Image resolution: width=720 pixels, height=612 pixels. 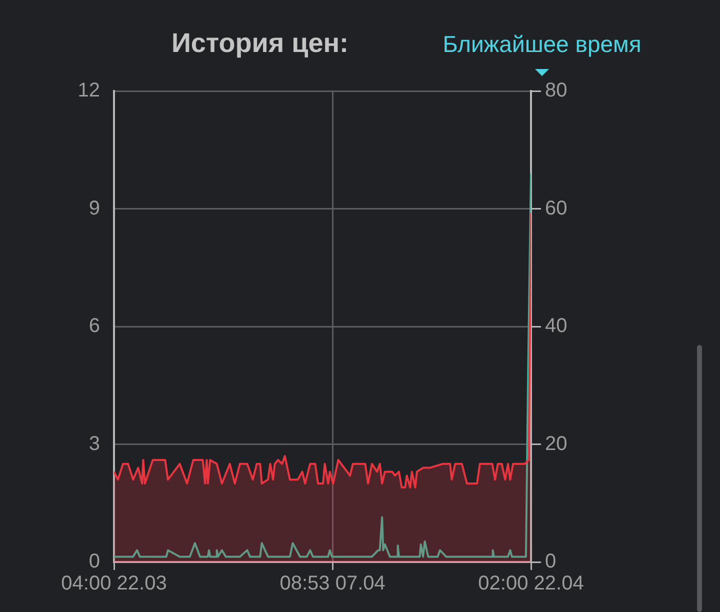 What do you see at coordinates (89, 91) in the screenshot?
I see `y-tick-label: 12` at bounding box center [89, 91].